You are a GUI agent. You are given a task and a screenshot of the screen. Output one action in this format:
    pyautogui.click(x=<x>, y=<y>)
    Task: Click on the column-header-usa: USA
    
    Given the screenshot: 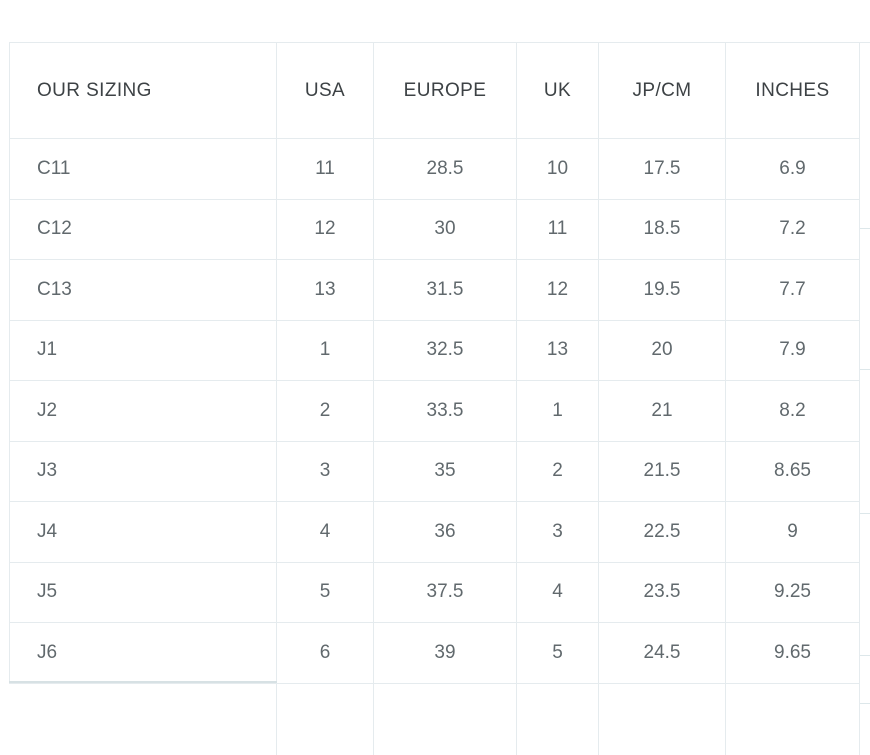 What is the action you would take?
    pyautogui.click(x=325, y=90)
    